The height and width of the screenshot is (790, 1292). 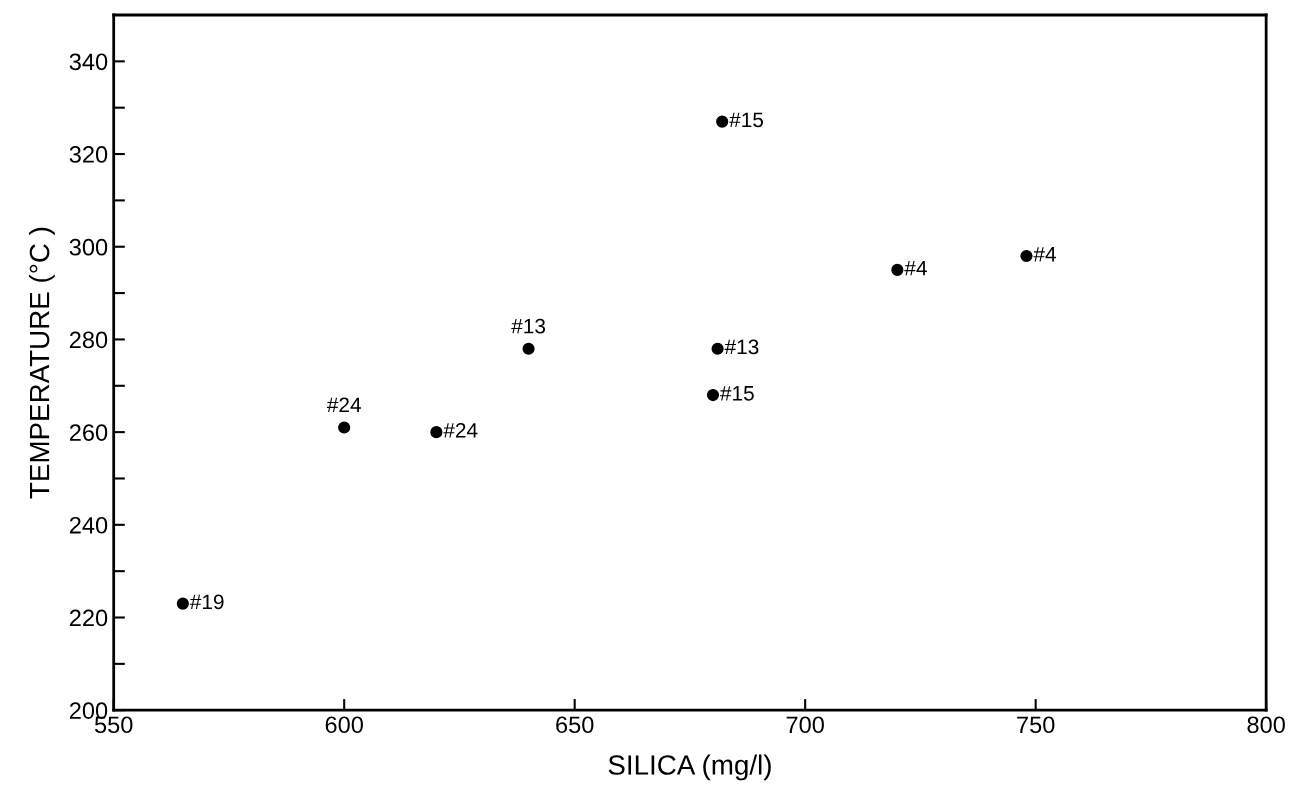 I want to click on x-tick-label: 800, so click(x=1266, y=725).